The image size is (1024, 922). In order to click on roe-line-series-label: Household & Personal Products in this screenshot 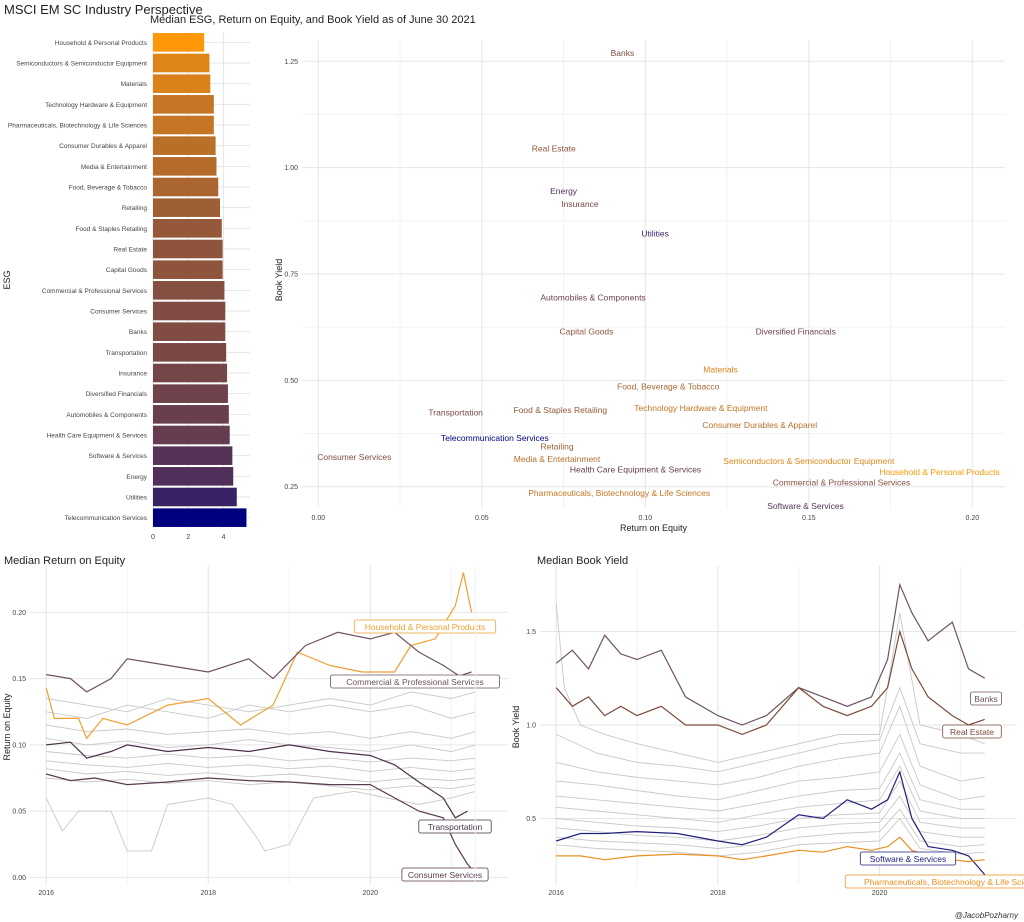, I will do `click(425, 627)`.